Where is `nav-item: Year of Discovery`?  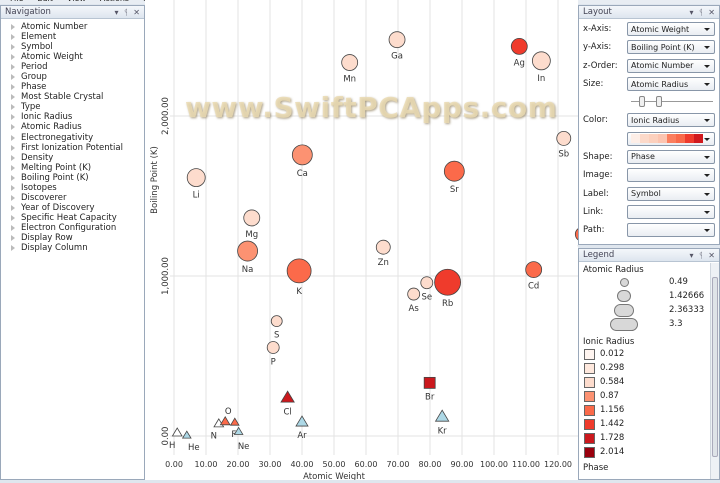
nav-item: Year of Discovery is located at coordinates (77, 208).